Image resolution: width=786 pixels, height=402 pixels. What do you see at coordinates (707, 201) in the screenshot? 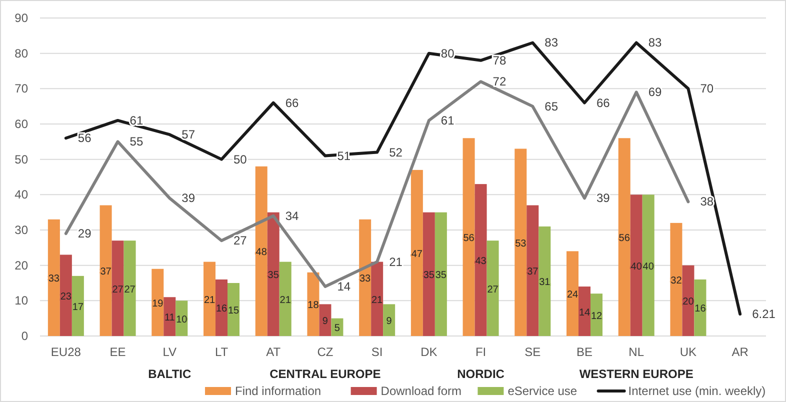
I see `data-label: 38` at bounding box center [707, 201].